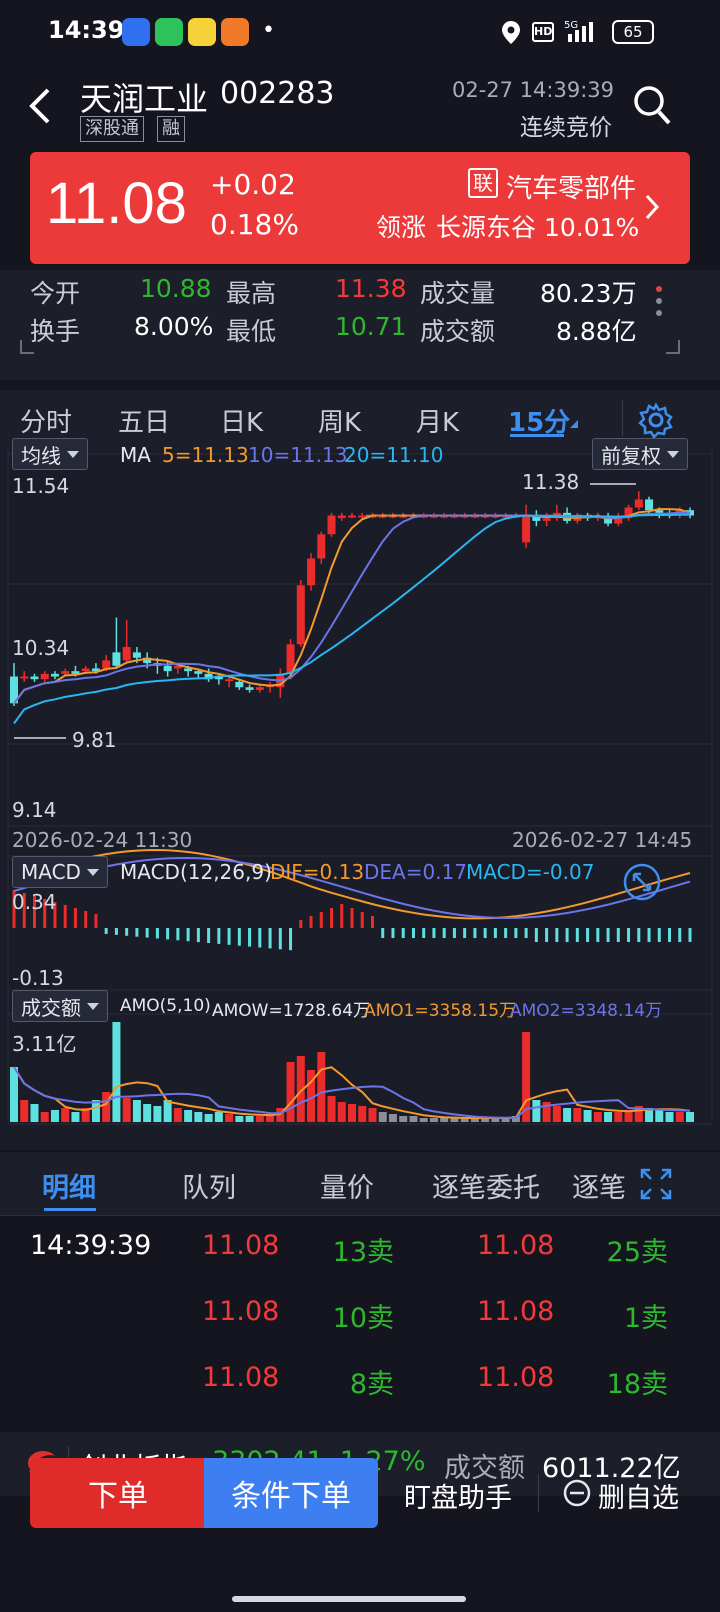 The image size is (720, 1612). I want to click on order-button: 下单, so click(118, 1493).